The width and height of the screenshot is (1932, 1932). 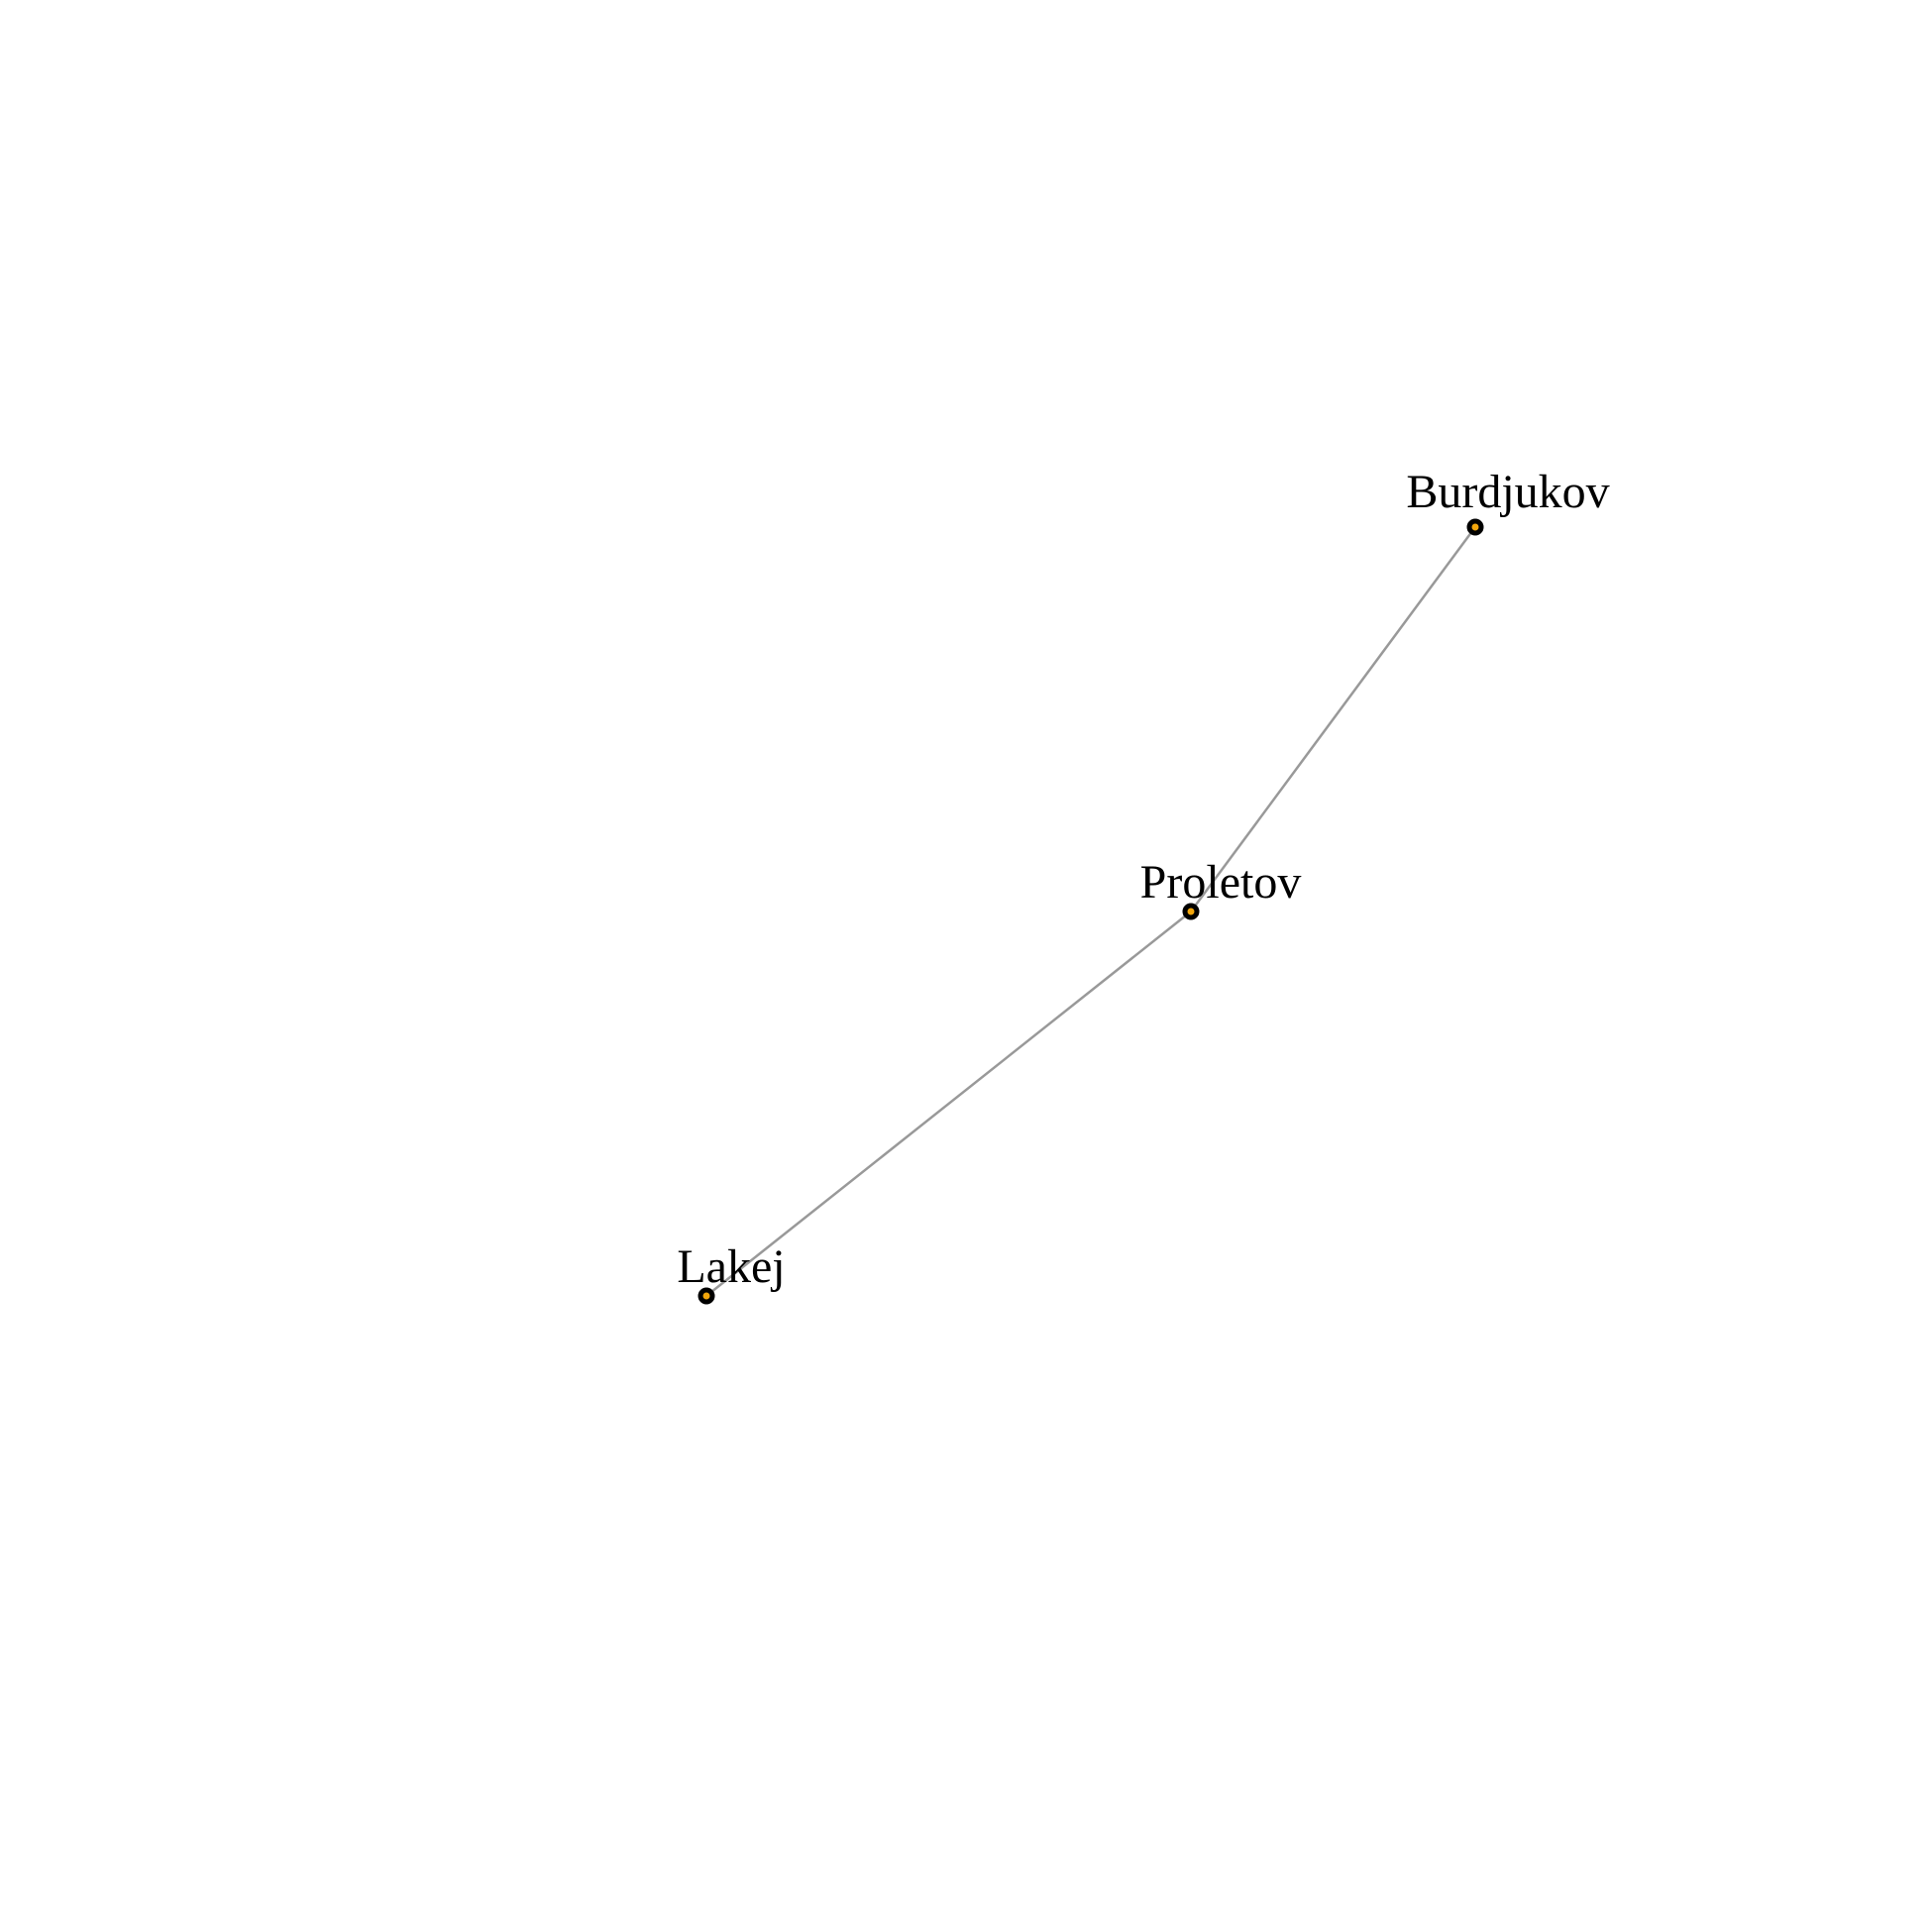 I want to click on node-proletov: Proletov, so click(x=1221, y=888).